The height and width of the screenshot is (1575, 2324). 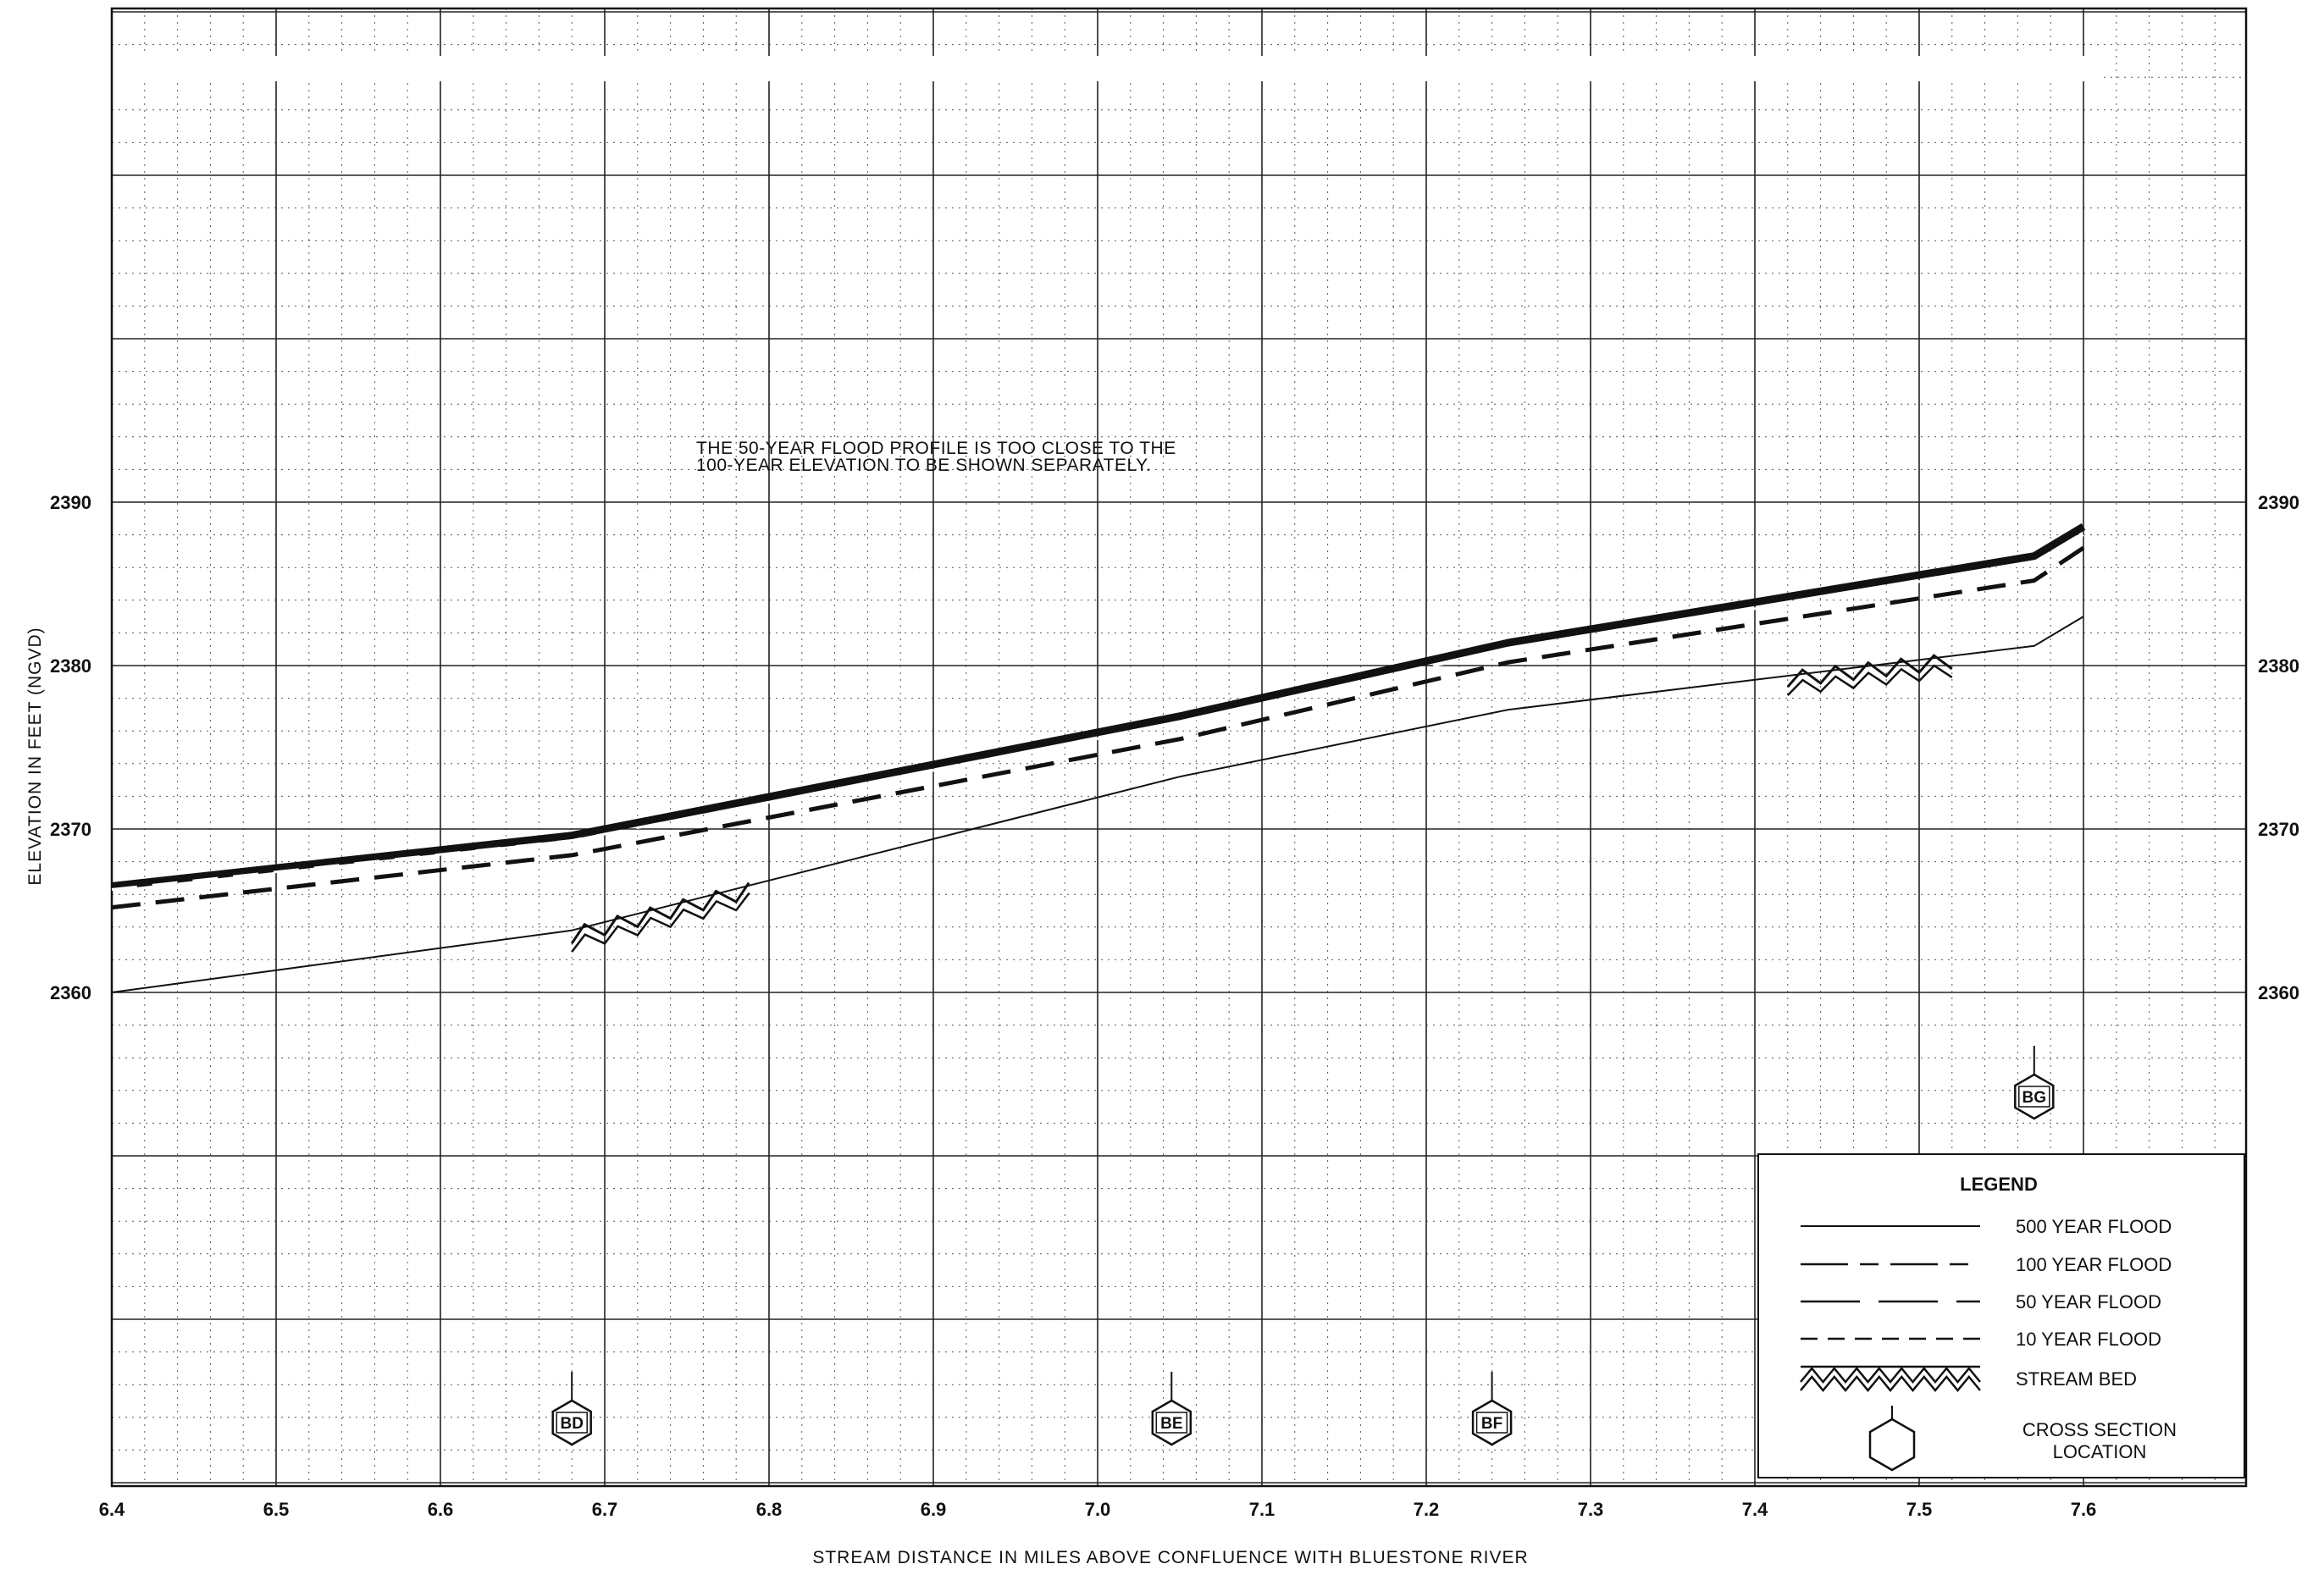 What do you see at coordinates (1999, 1184) in the screenshot?
I see `legend-title: LEGEND` at bounding box center [1999, 1184].